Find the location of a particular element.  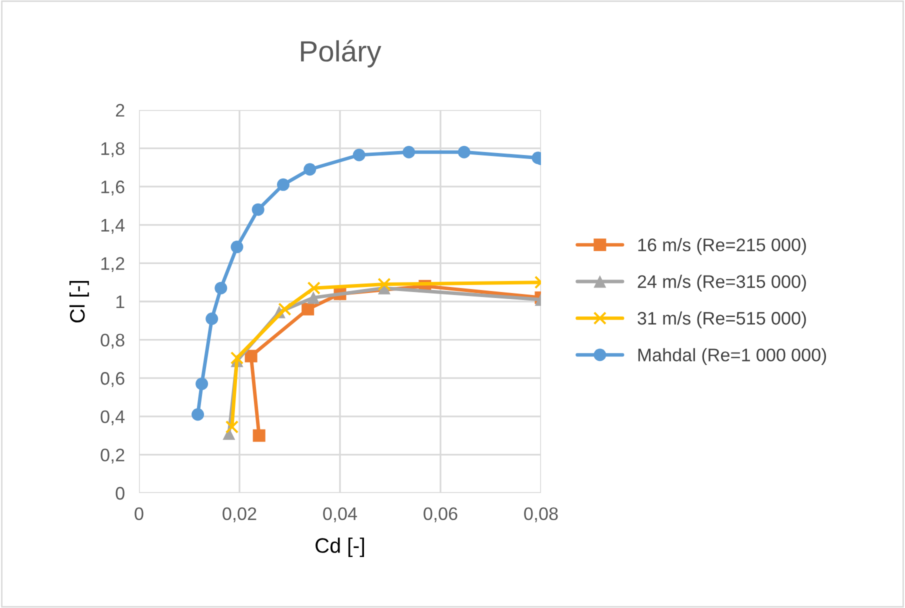

x-tick-label: 0,02 is located at coordinates (239, 514).